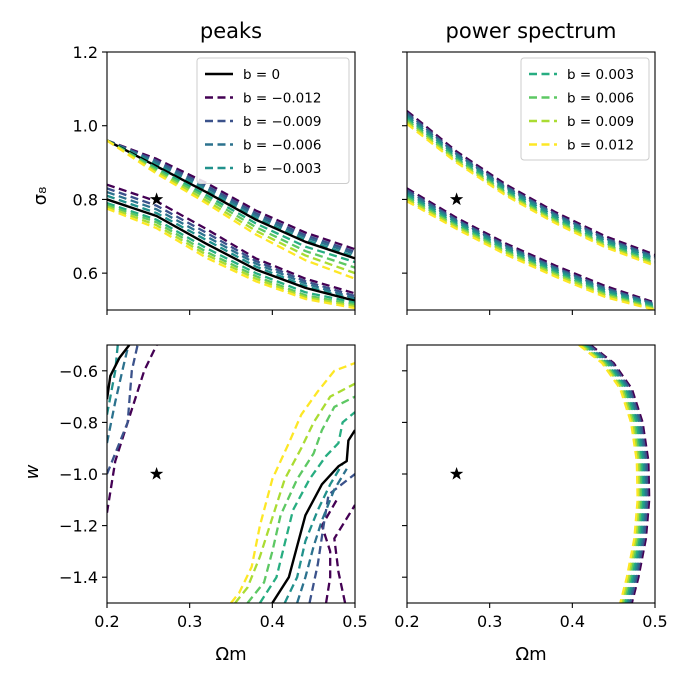 The height and width of the screenshot is (696, 692). Describe the element at coordinates (106, 621) in the screenshot. I see `peaks-w-xtick-label-0: 0.2` at that location.